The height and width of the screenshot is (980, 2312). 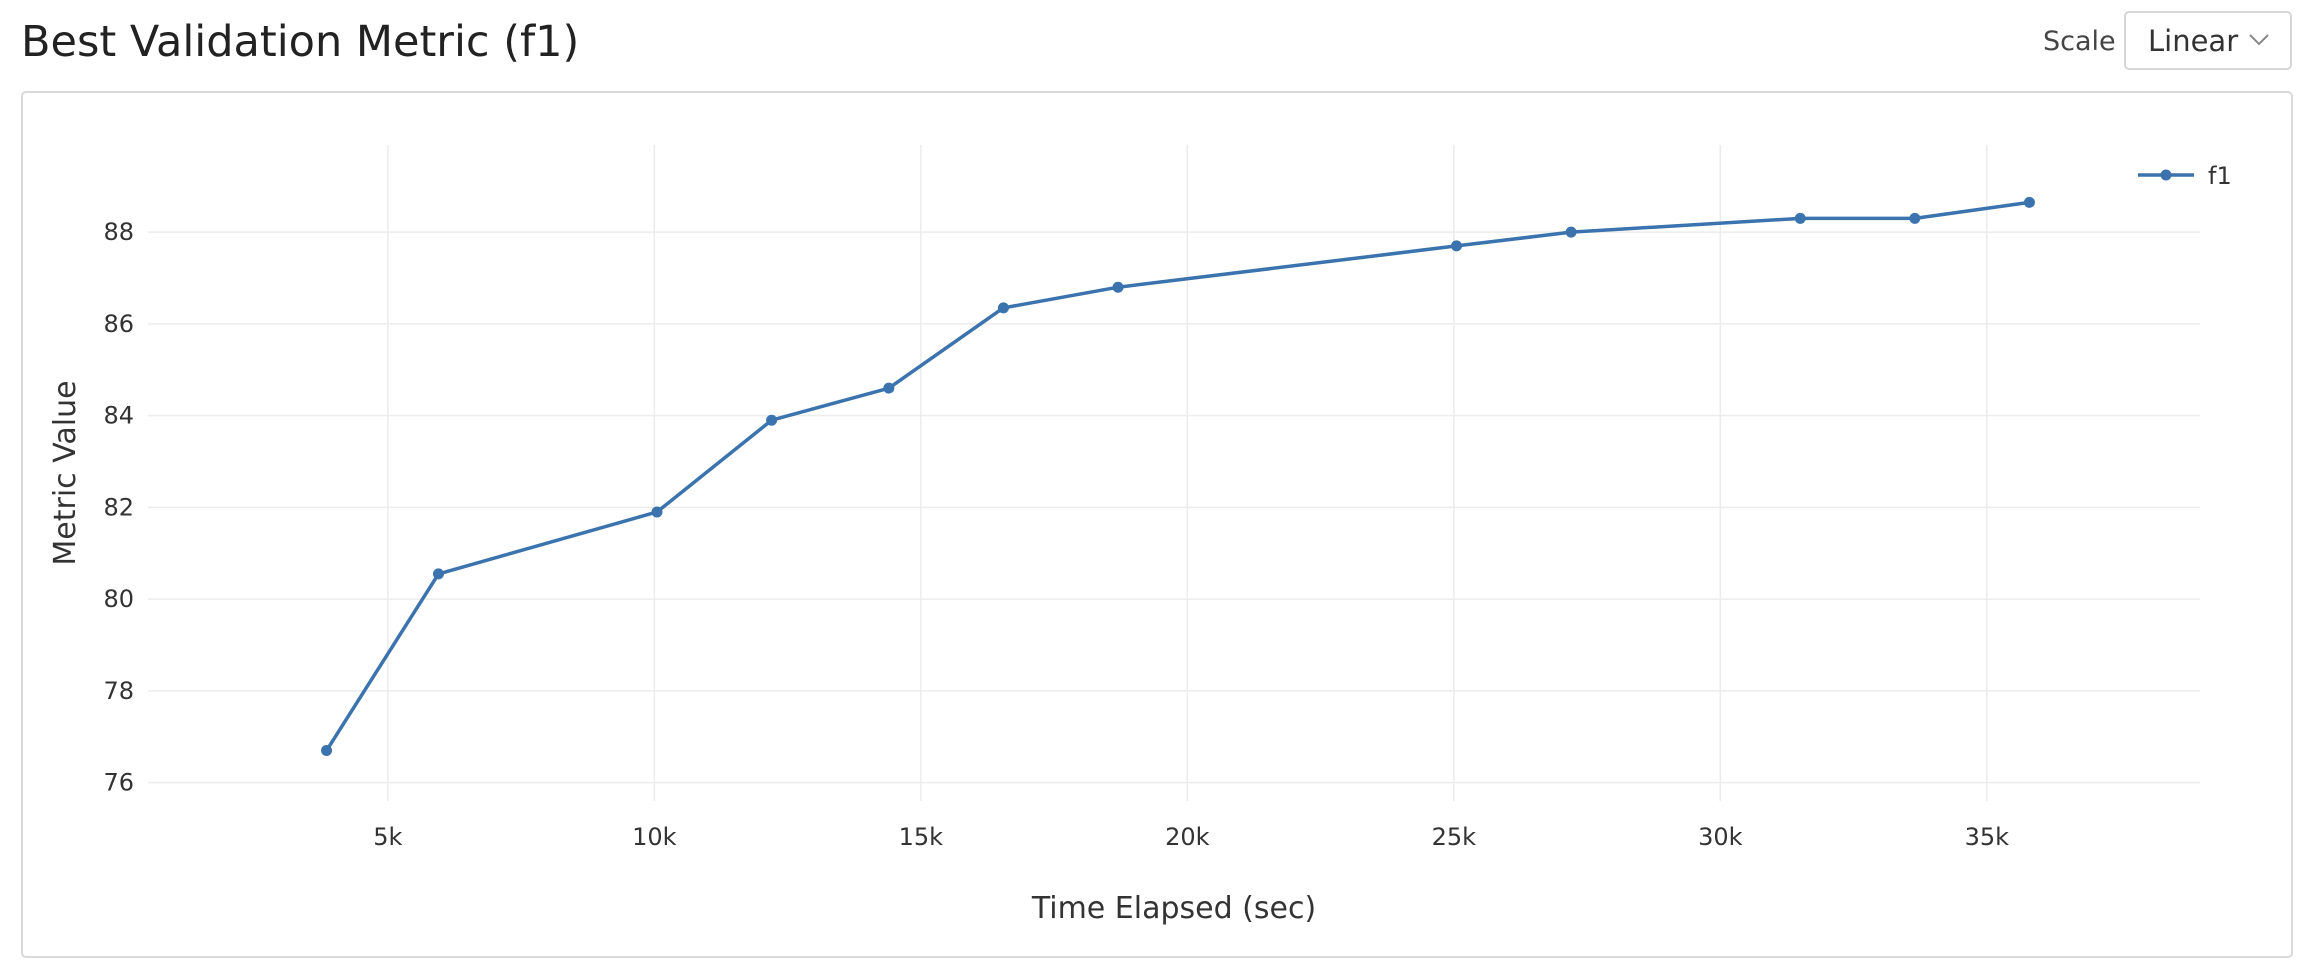 I want to click on legend-label: f1, so click(x=2220, y=176).